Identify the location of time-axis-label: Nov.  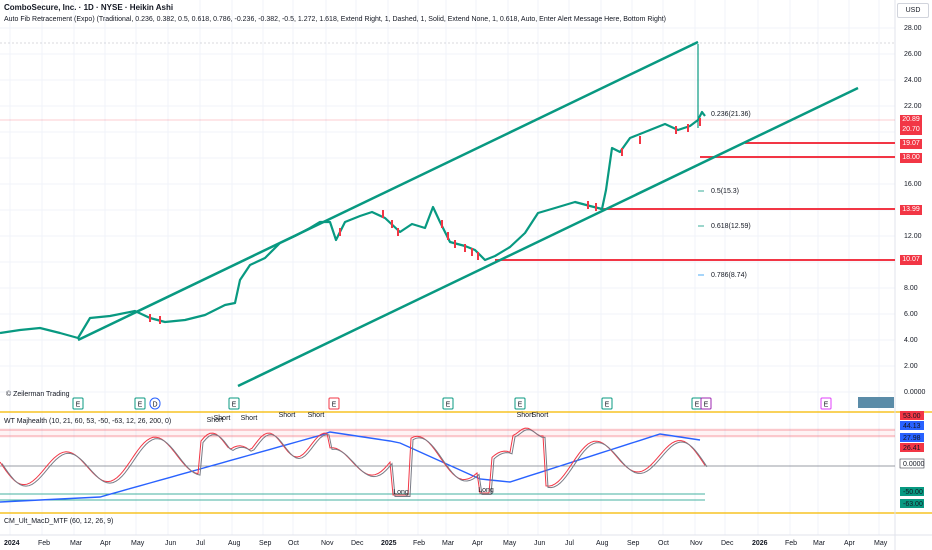
(327, 543).